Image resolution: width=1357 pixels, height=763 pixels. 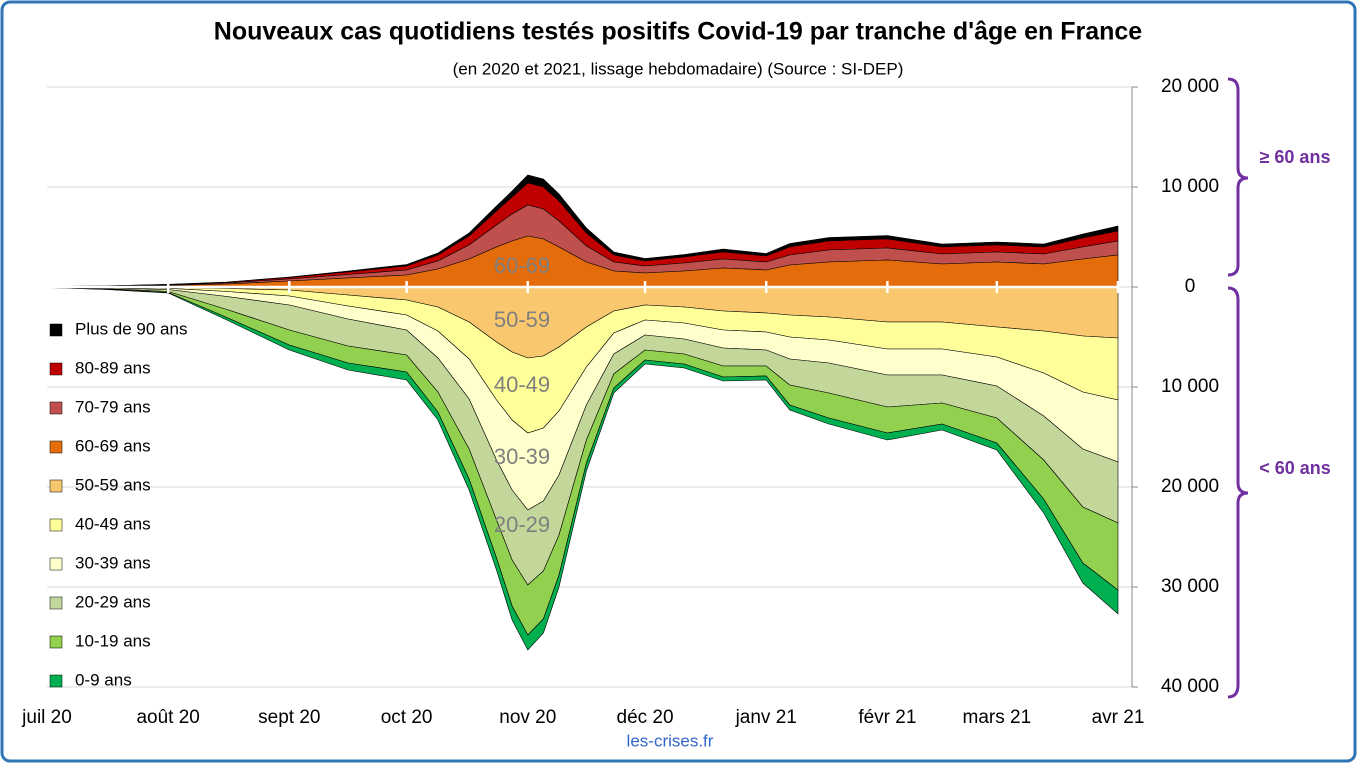 What do you see at coordinates (113, 640) in the screenshot?
I see `legend-label: 10-19 ans` at bounding box center [113, 640].